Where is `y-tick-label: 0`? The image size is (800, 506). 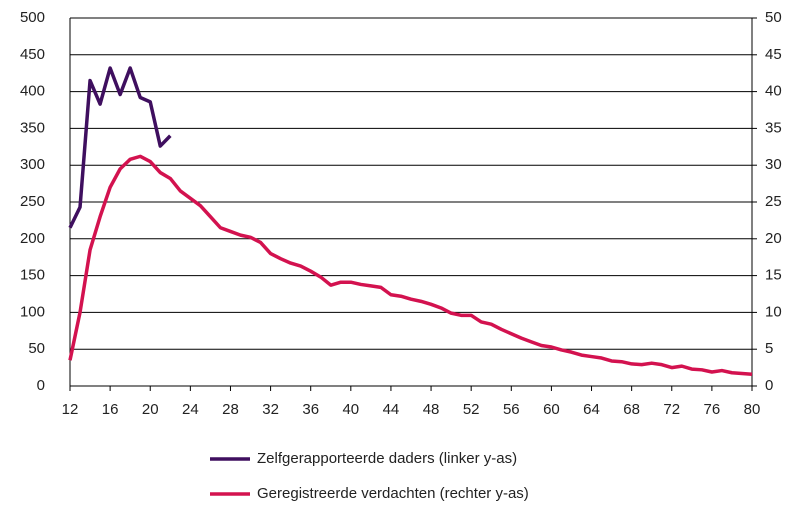
y-tick-label: 0 is located at coordinates (41, 385).